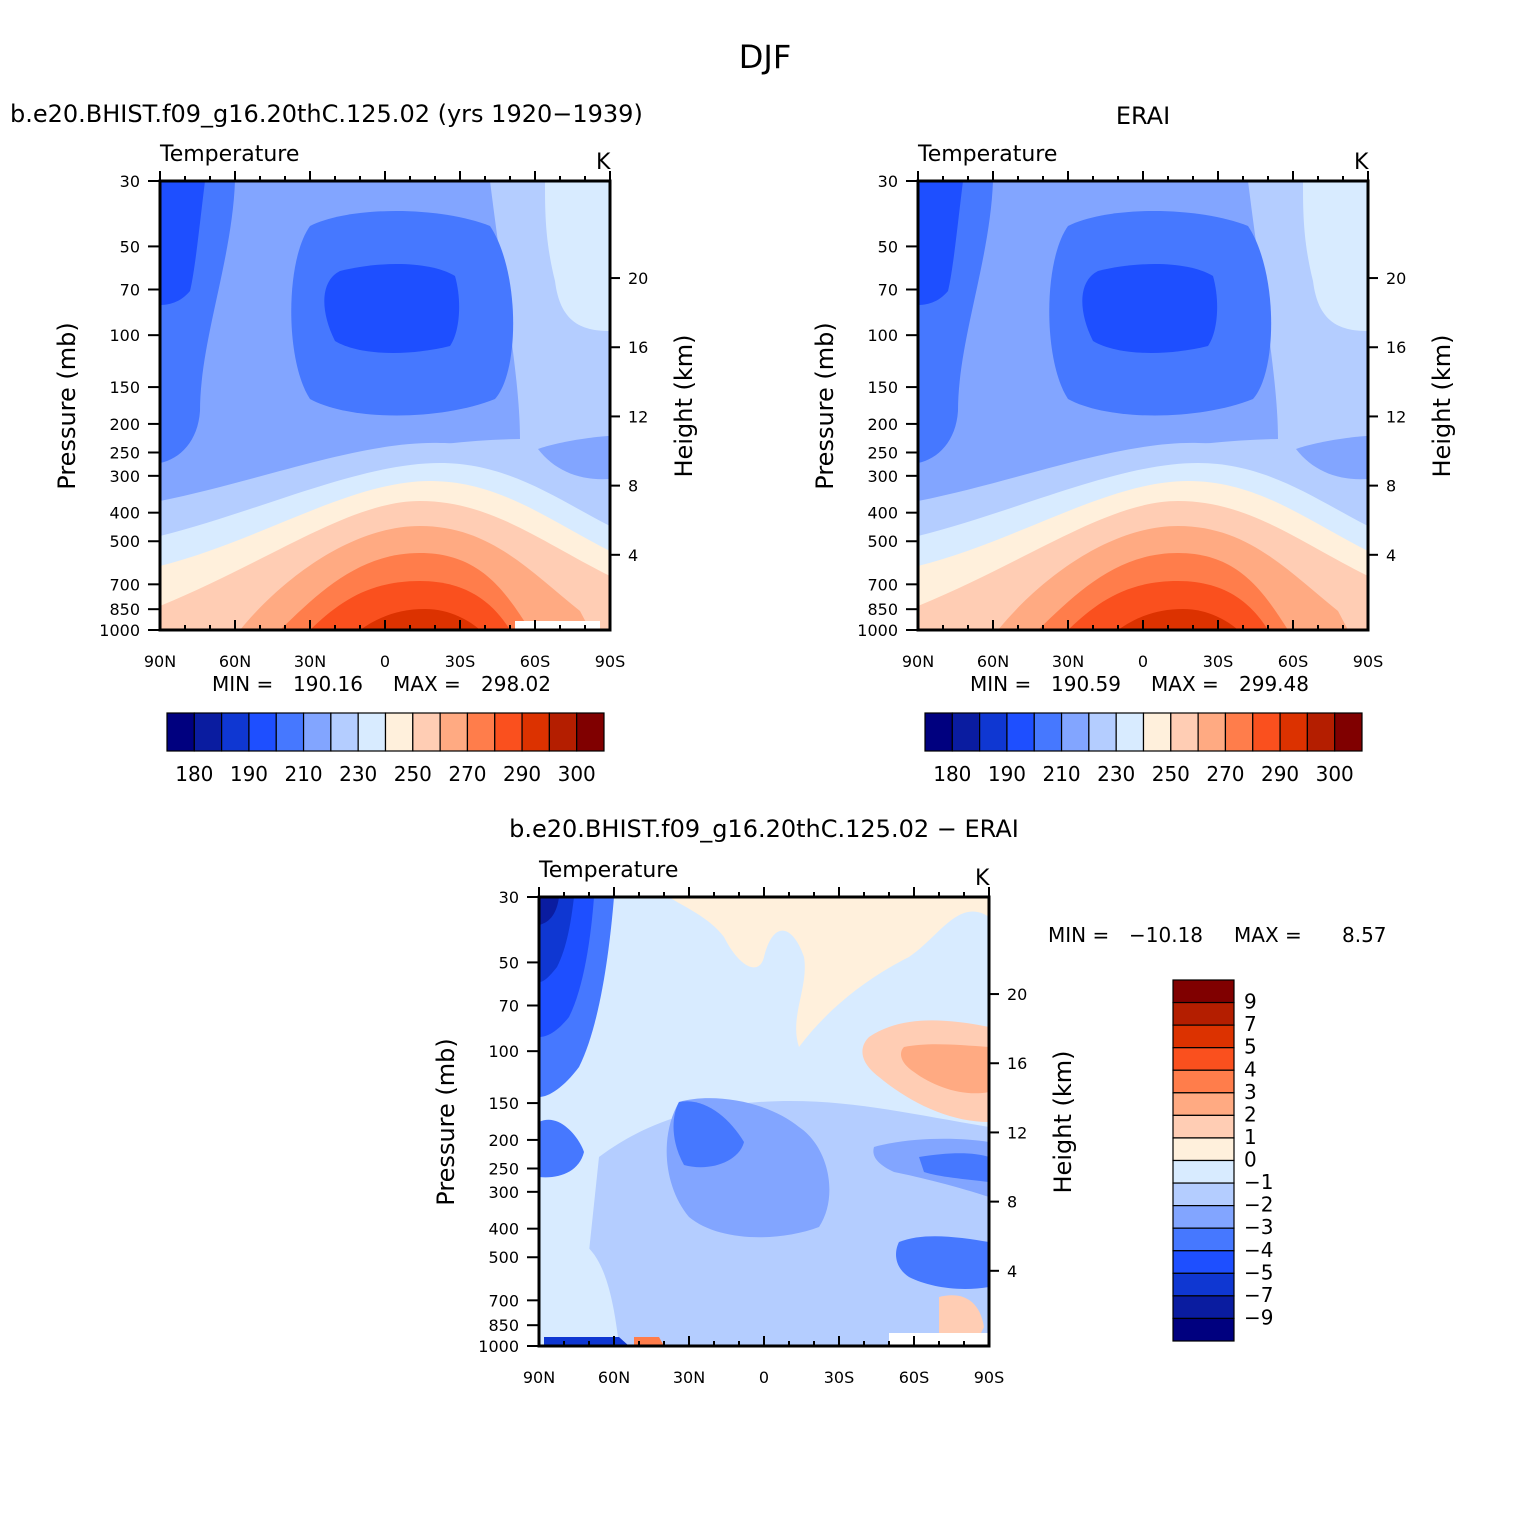  What do you see at coordinates (1258, 1182) in the screenshot?
I see `colorbar-label: −1` at bounding box center [1258, 1182].